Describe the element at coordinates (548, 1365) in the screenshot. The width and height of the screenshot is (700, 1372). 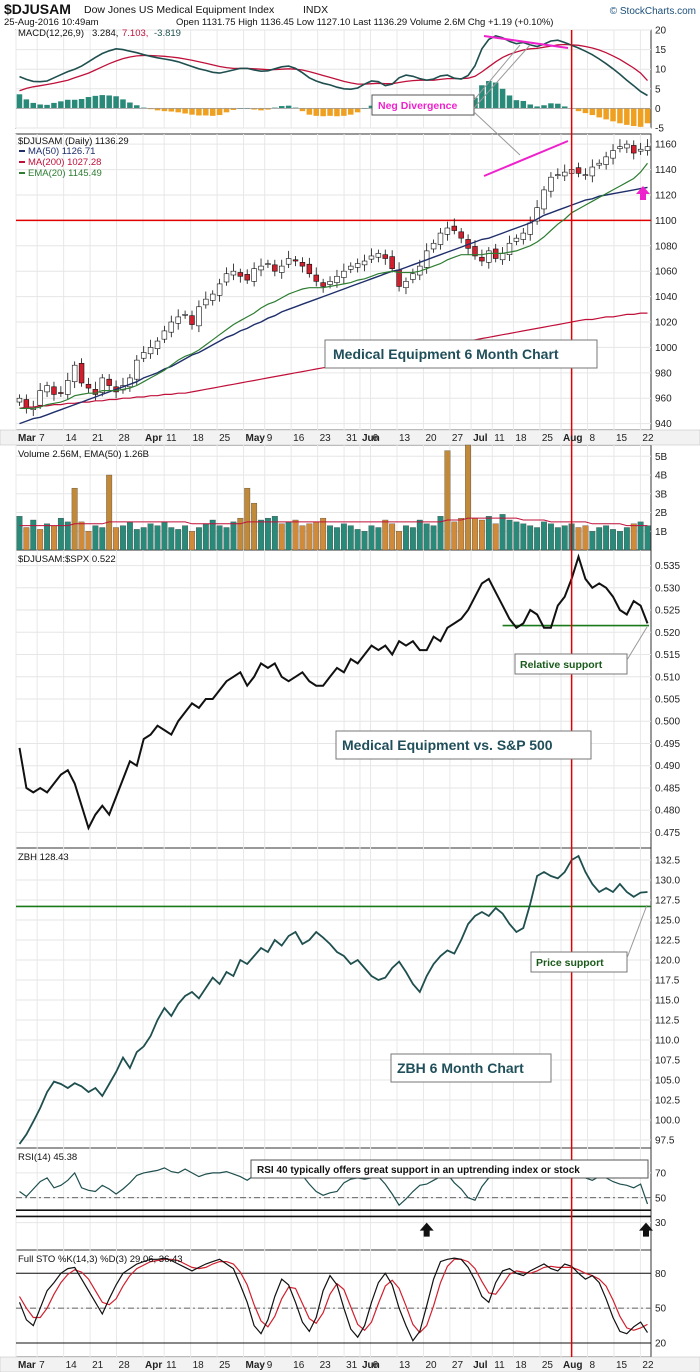
I see `x-tick-label: 25` at that location.